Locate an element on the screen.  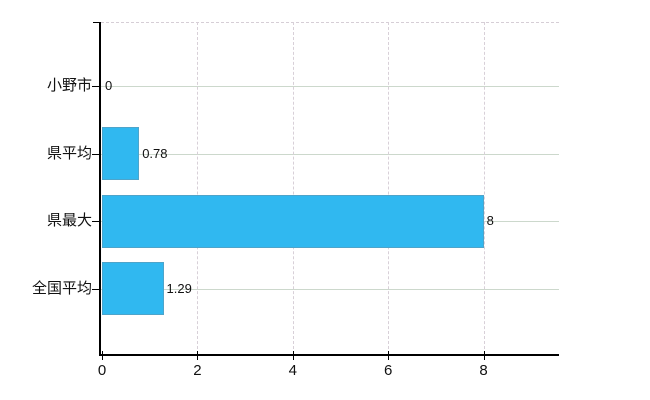
category-label: 県平均 is located at coordinates (69, 153).